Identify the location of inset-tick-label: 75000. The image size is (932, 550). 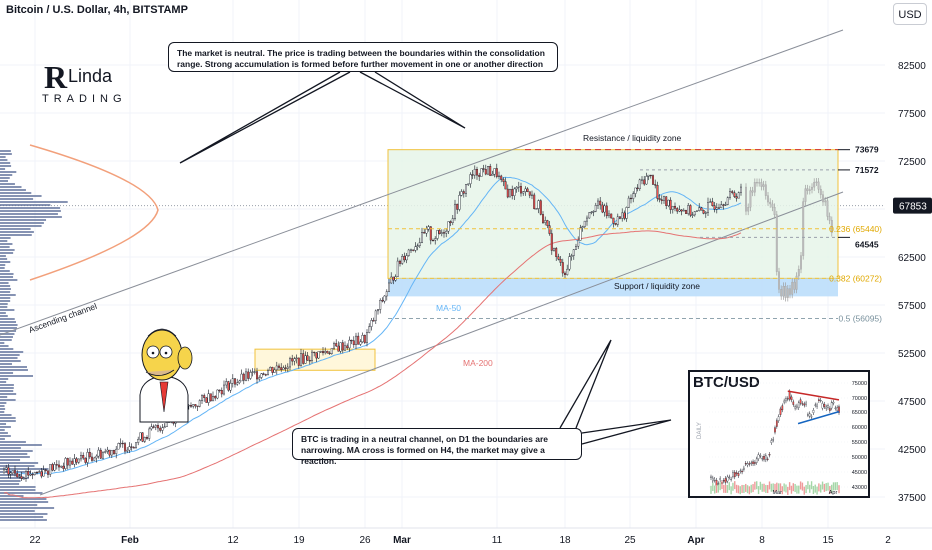
(859, 384).